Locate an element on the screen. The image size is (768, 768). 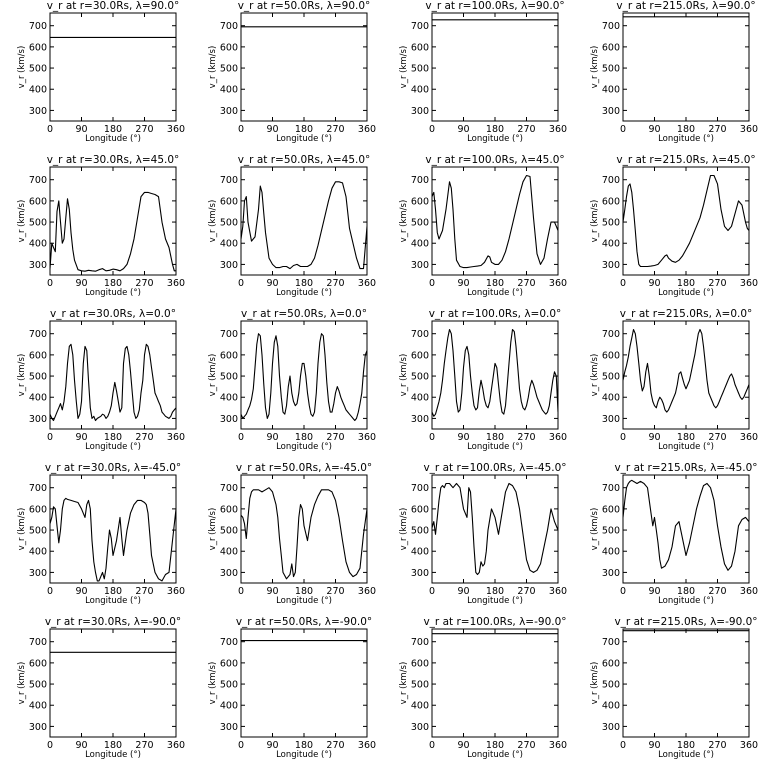
panel-title: v_r at r=100.0Rs, λ=-90.0° is located at coordinates (494, 622).